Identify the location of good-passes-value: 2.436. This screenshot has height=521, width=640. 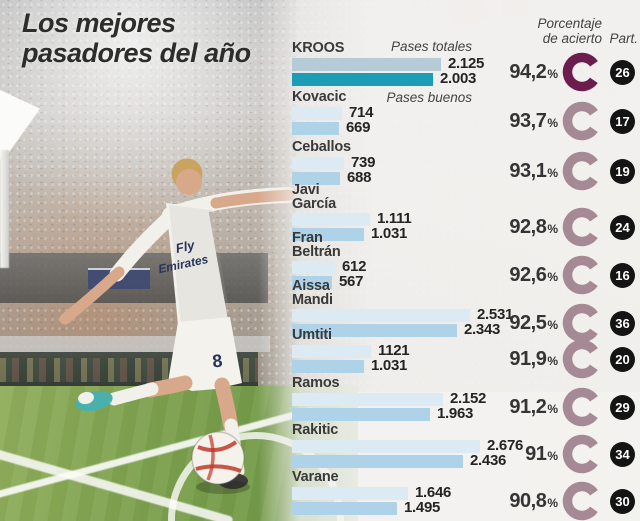
(488, 460).